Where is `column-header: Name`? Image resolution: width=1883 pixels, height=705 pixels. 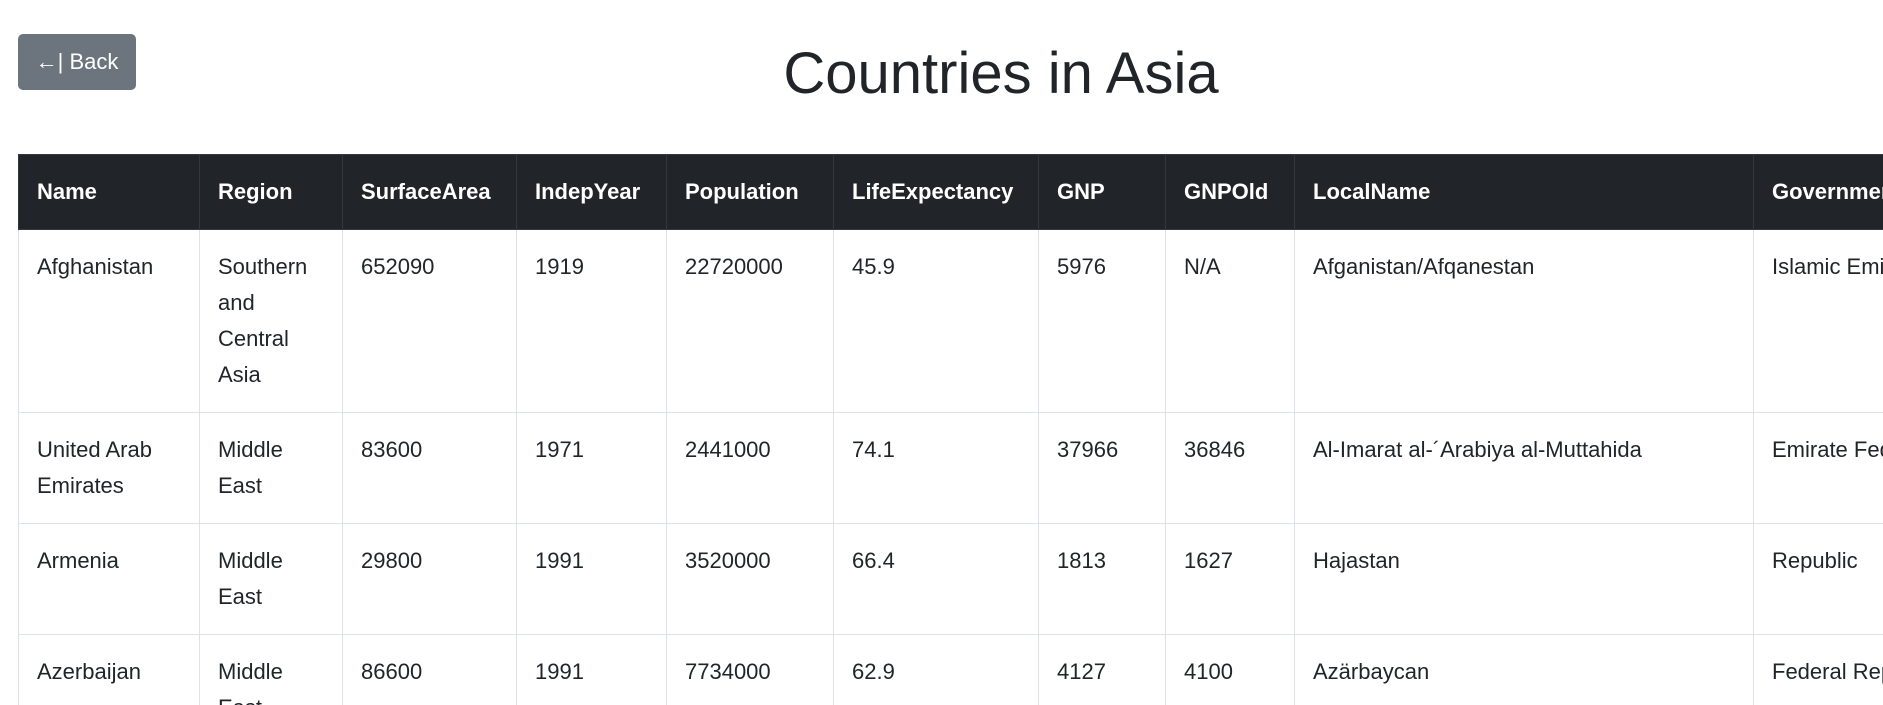 column-header: Name is located at coordinates (109, 192).